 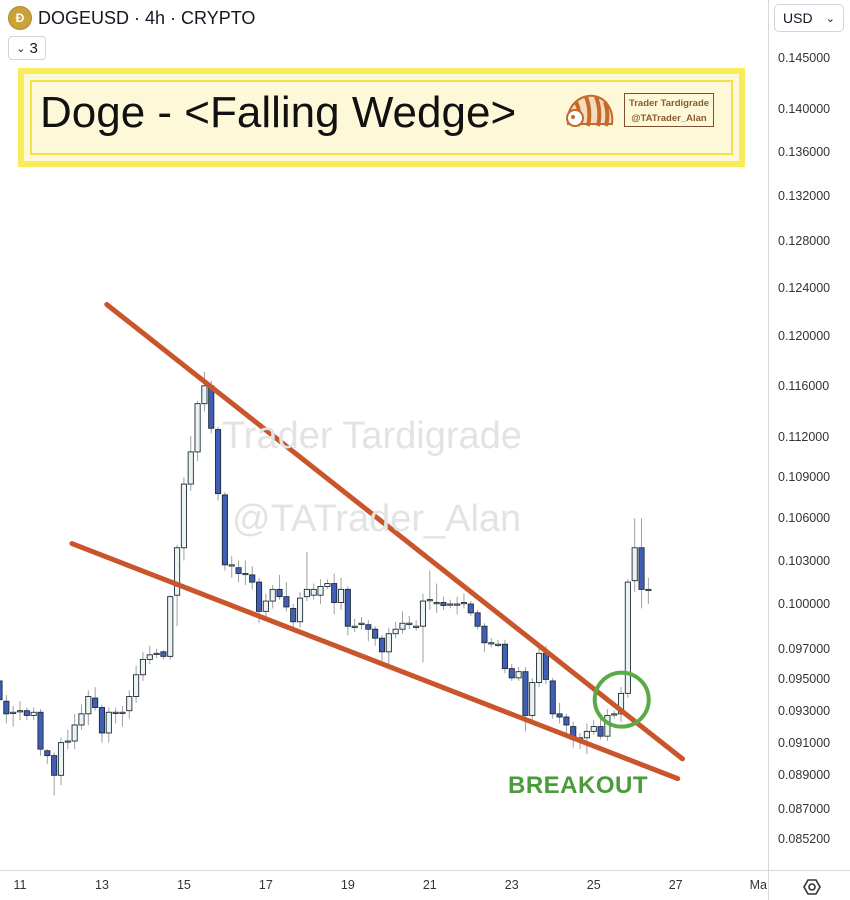 I want to click on brand-box: Trader Tardigrade @TATrader_Alan, so click(x=669, y=110).